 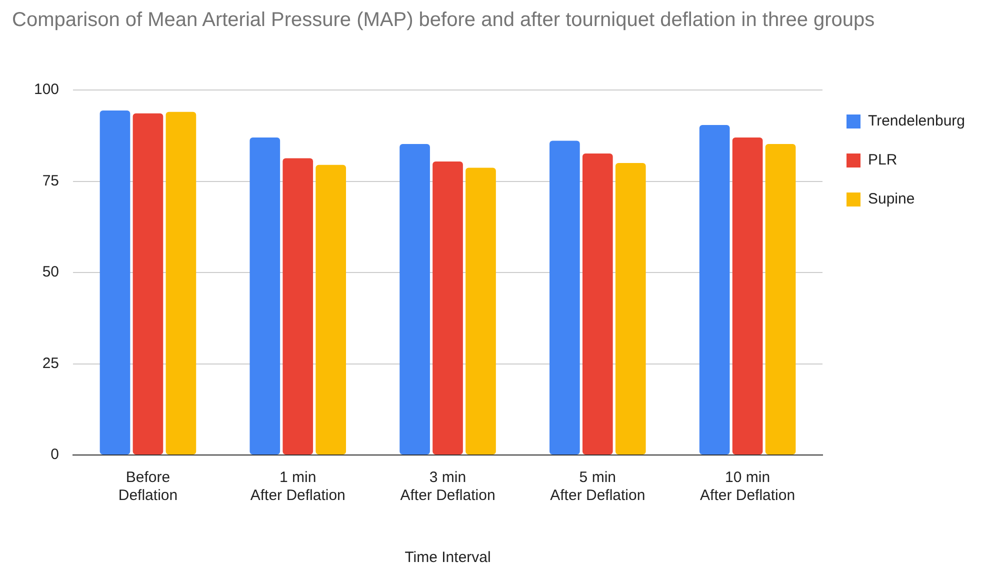 What do you see at coordinates (298, 486) in the screenshot?
I see `x-tick-label: 1 min After Deflation` at bounding box center [298, 486].